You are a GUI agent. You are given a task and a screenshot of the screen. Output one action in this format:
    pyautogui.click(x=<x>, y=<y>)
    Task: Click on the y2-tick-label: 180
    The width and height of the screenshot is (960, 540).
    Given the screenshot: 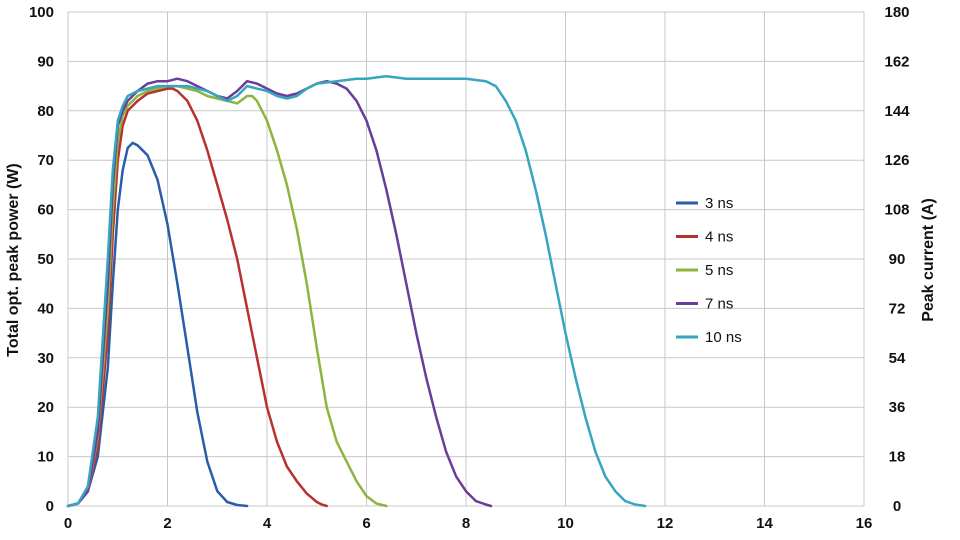 What is the action you would take?
    pyautogui.click(x=896, y=12)
    